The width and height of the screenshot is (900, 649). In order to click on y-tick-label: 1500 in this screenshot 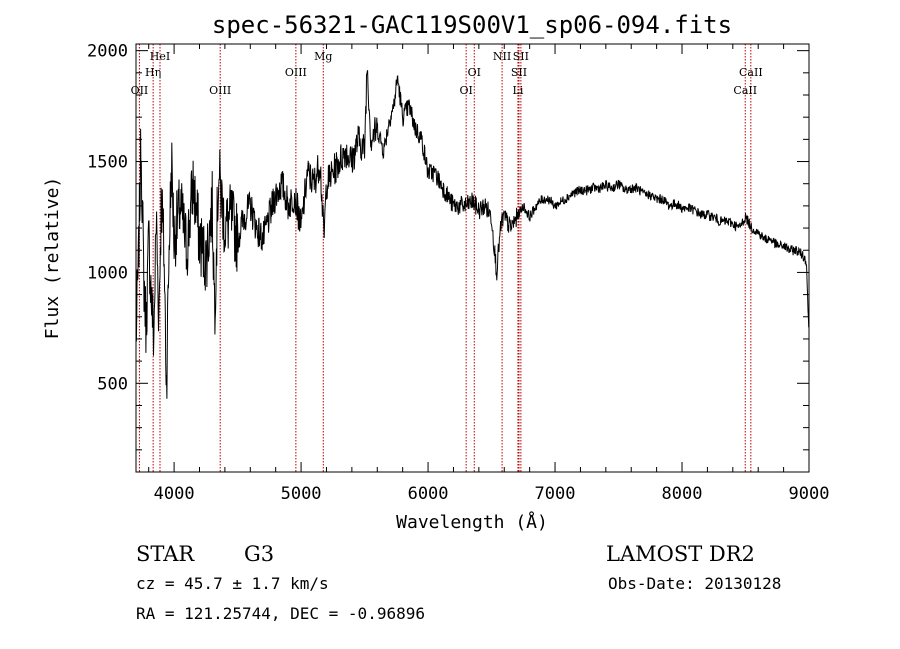, I will do `click(107, 163)`.